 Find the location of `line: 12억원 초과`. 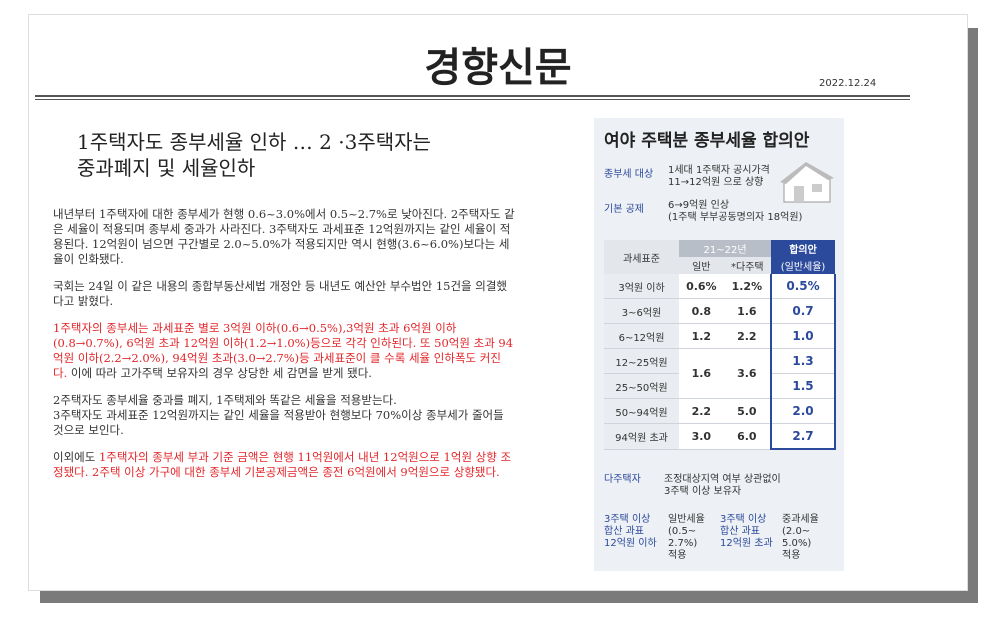

line: 12억원 초과 is located at coordinates (746, 543).